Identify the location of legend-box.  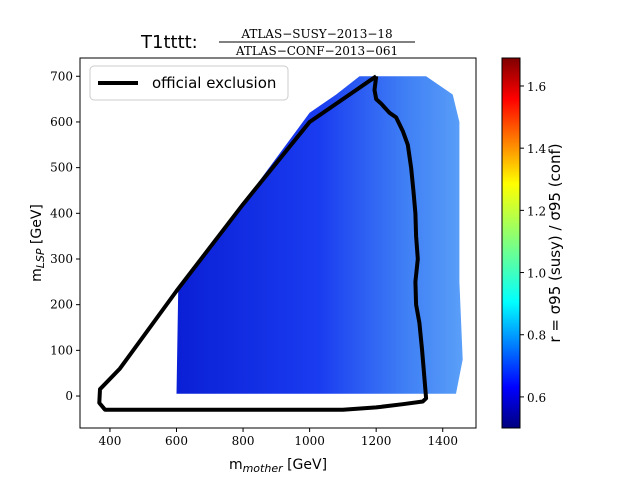
(189, 83).